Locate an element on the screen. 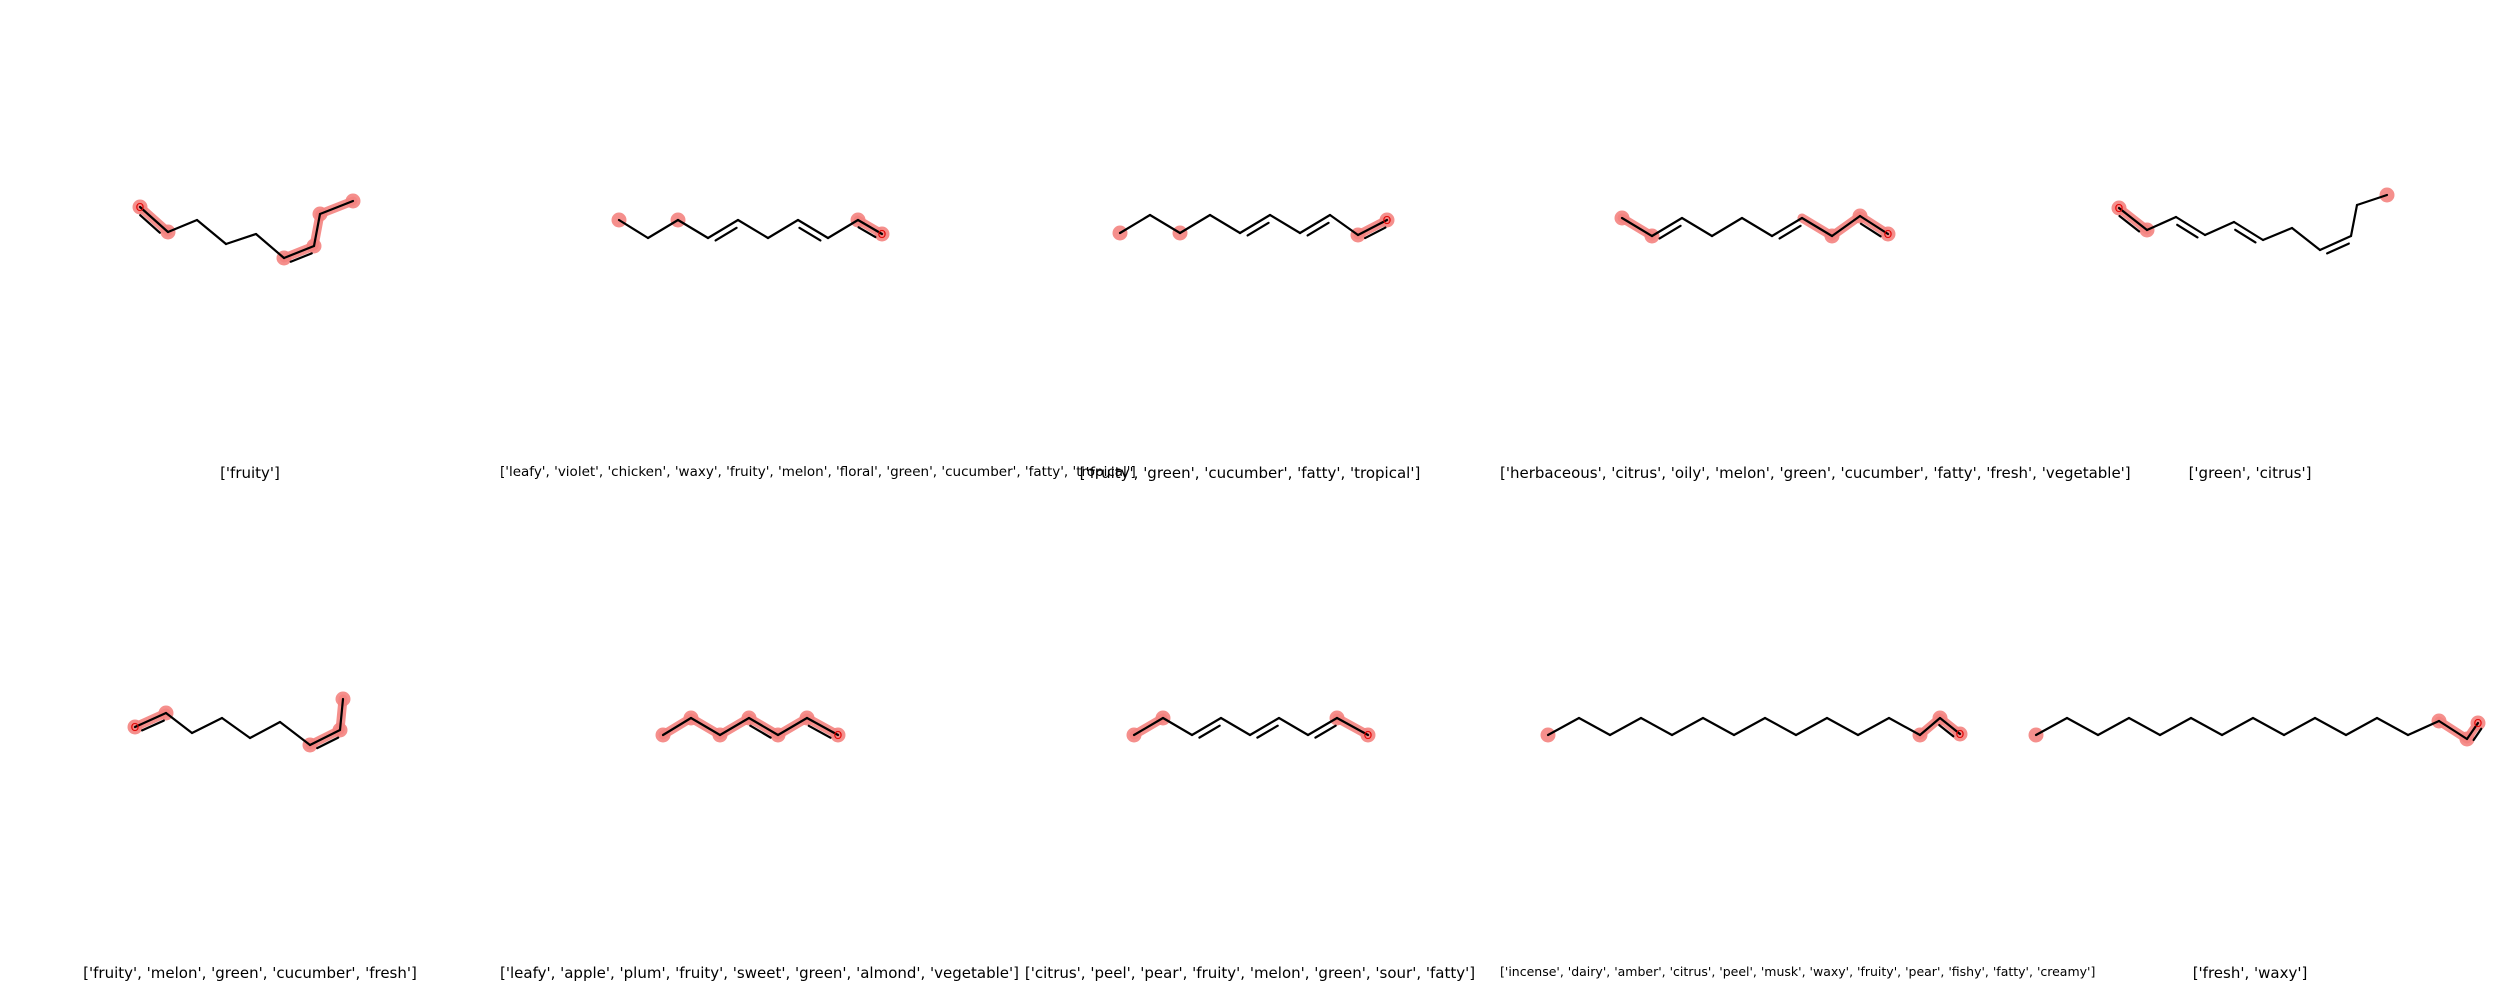  molecule-odor-label: ['fruity'] is located at coordinates (250, 473).